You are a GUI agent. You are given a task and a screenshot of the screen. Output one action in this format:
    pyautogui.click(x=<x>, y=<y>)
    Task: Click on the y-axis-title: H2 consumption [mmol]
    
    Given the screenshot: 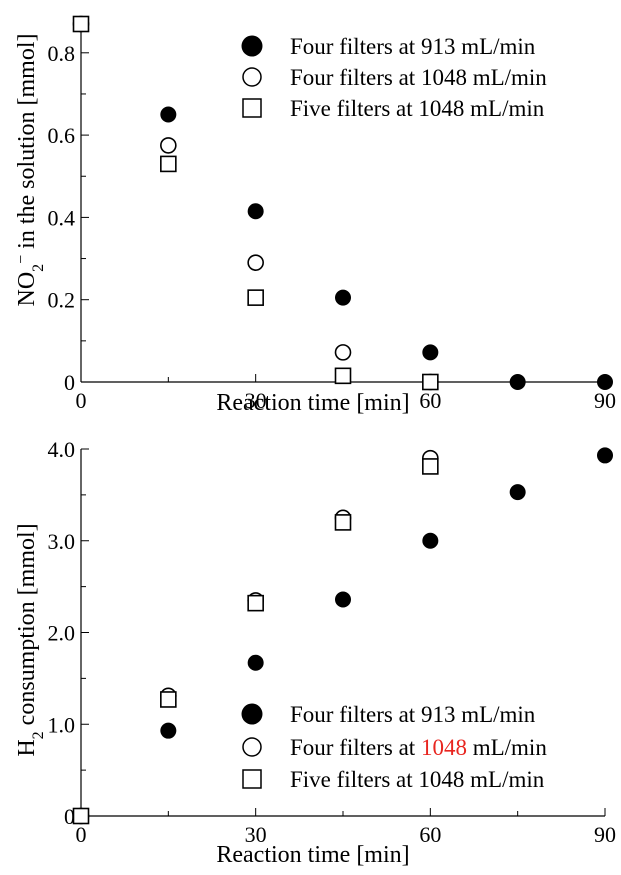 What is the action you would take?
    pyautogui.click(x=30, y=639)
    